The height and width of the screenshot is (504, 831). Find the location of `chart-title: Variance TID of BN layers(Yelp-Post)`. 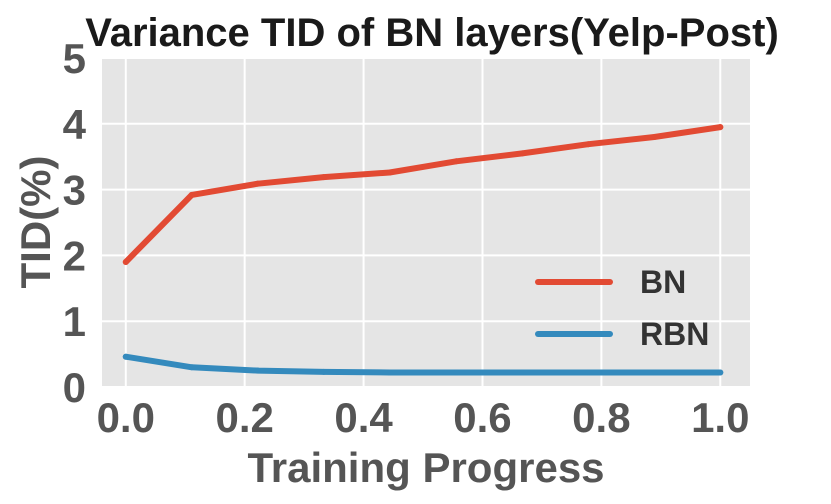

chart-title: Variance TID of BN layers(Yelp-Post) is located at coordinates (432, 33).